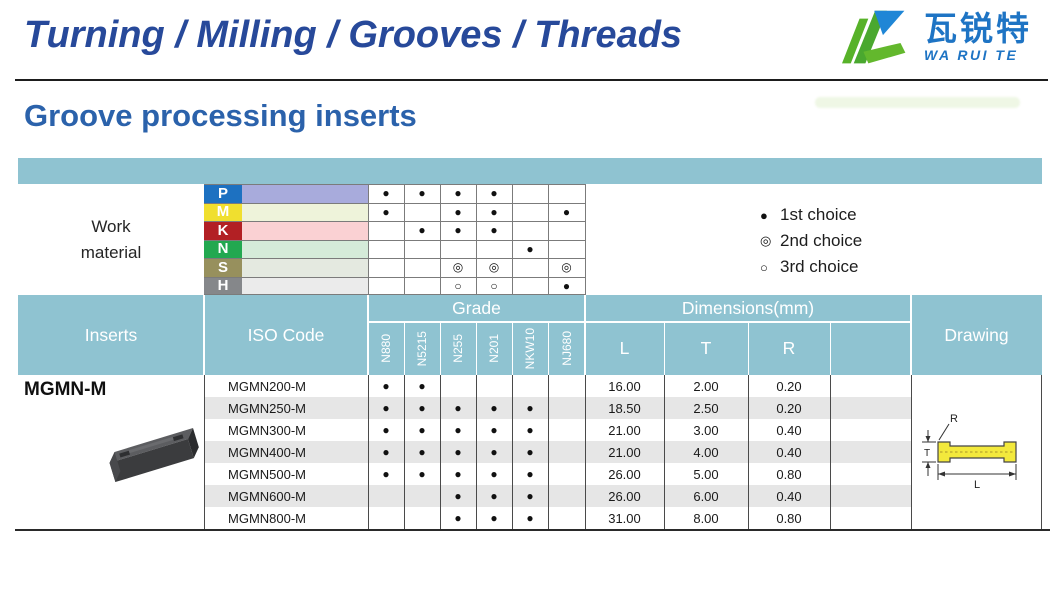 This screenshot has width=1060, height=600. I want to click on iso-code: MGMN250-M, so click(267, 408).